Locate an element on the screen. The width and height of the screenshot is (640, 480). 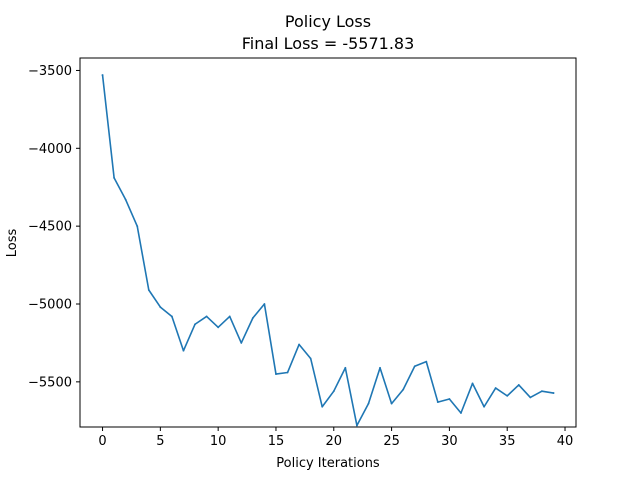
x-tick-label: 0 is located at coordinates (102, 441).